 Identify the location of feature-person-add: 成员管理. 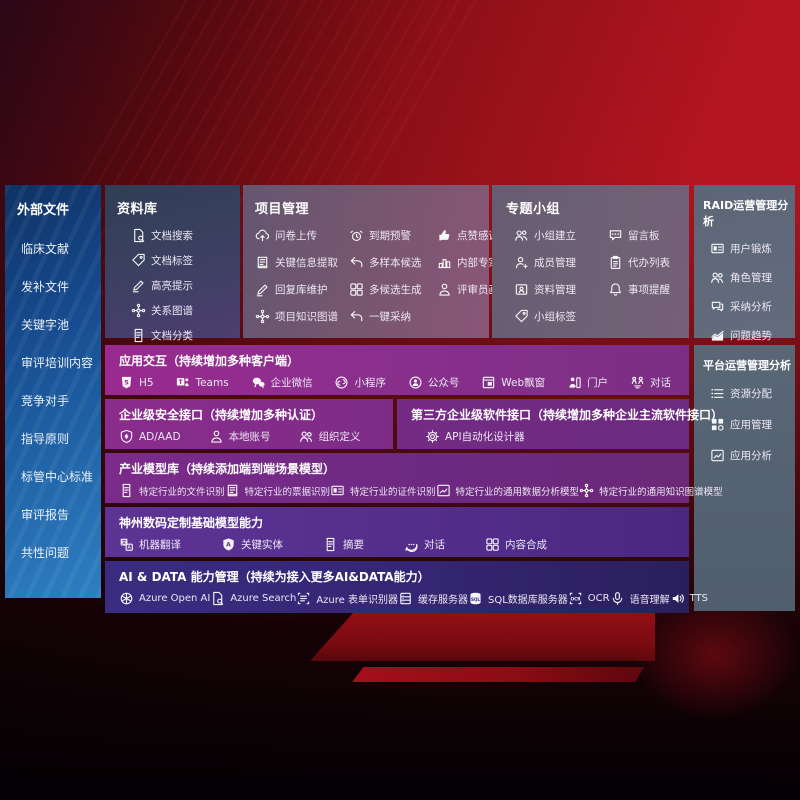
(561, 262).